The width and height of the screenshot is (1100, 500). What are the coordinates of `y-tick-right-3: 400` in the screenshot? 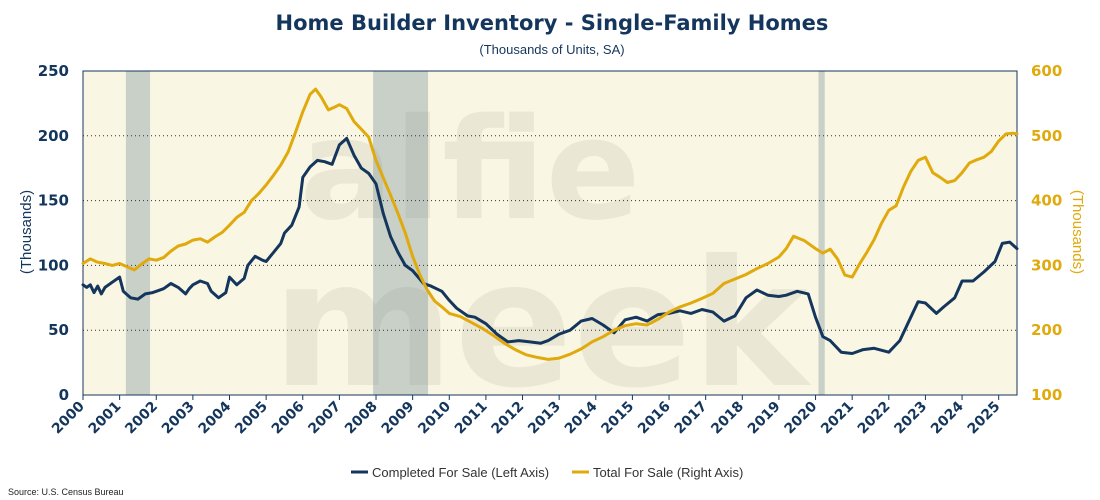 It's located at (1046, 201).